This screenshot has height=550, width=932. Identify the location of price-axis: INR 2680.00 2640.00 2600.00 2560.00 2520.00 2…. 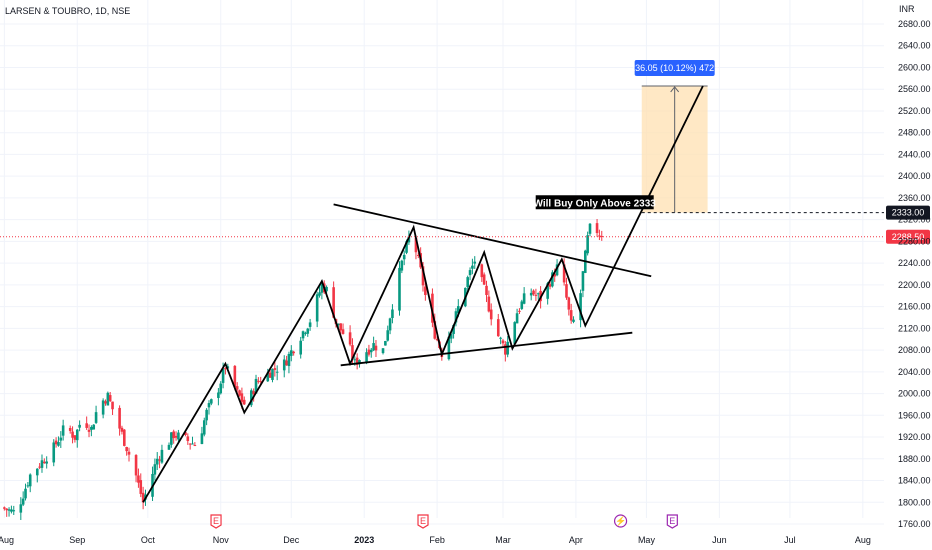
(914, 266).